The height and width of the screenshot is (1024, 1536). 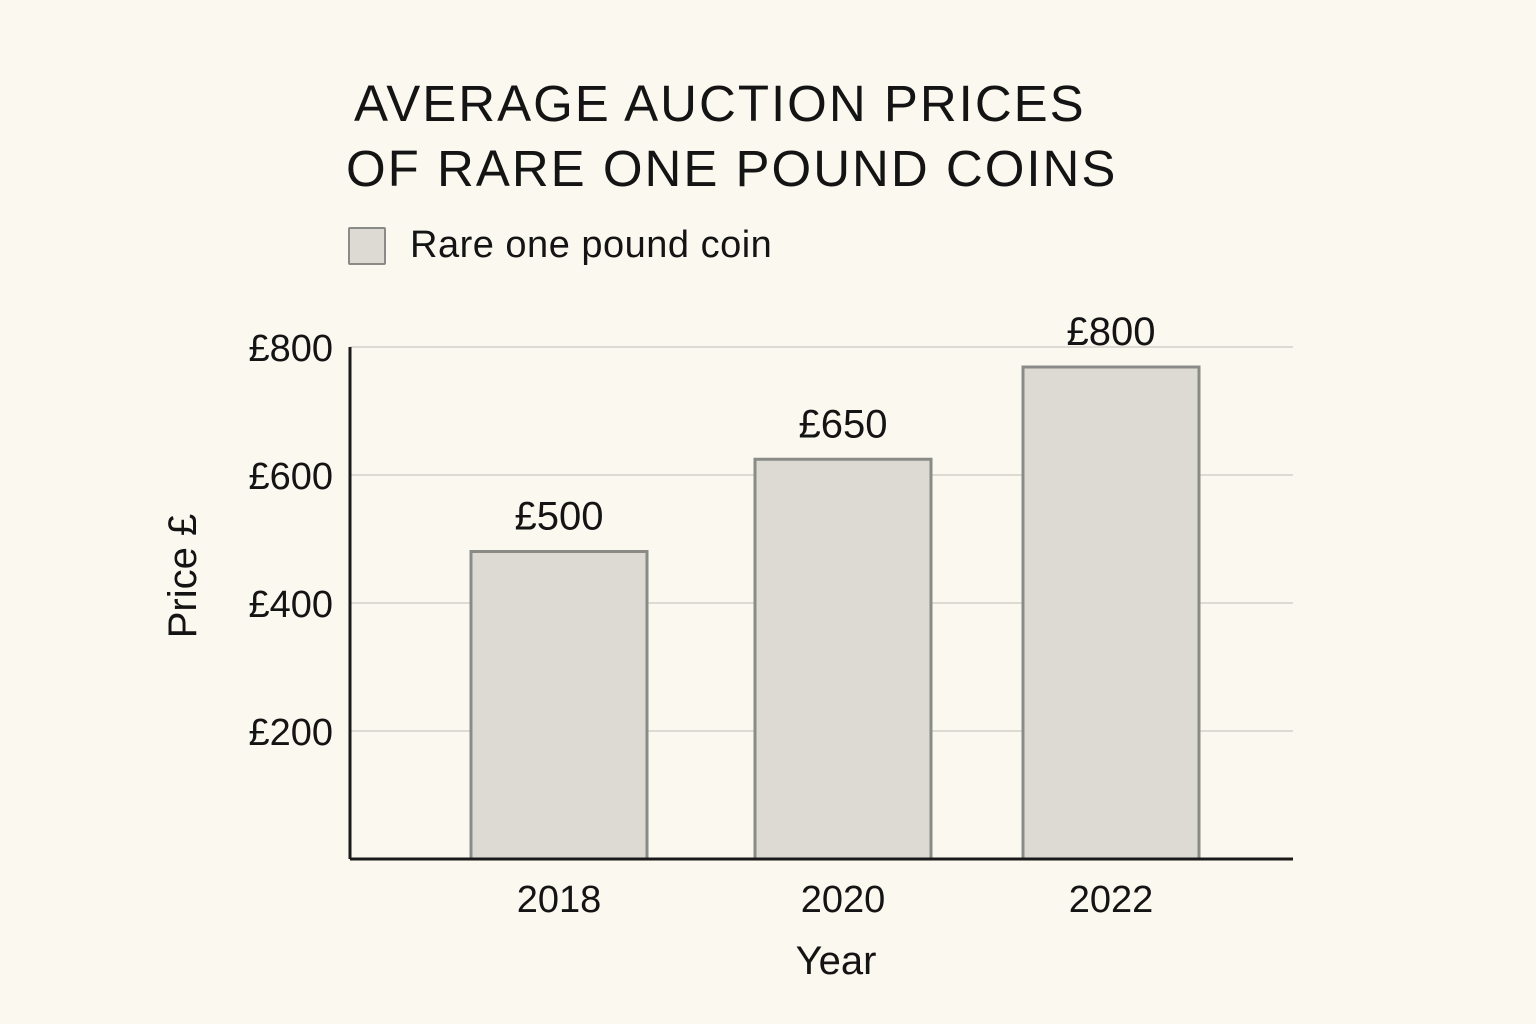 I want to click on data-label-2022: £800, so click(x=1111, y=332).